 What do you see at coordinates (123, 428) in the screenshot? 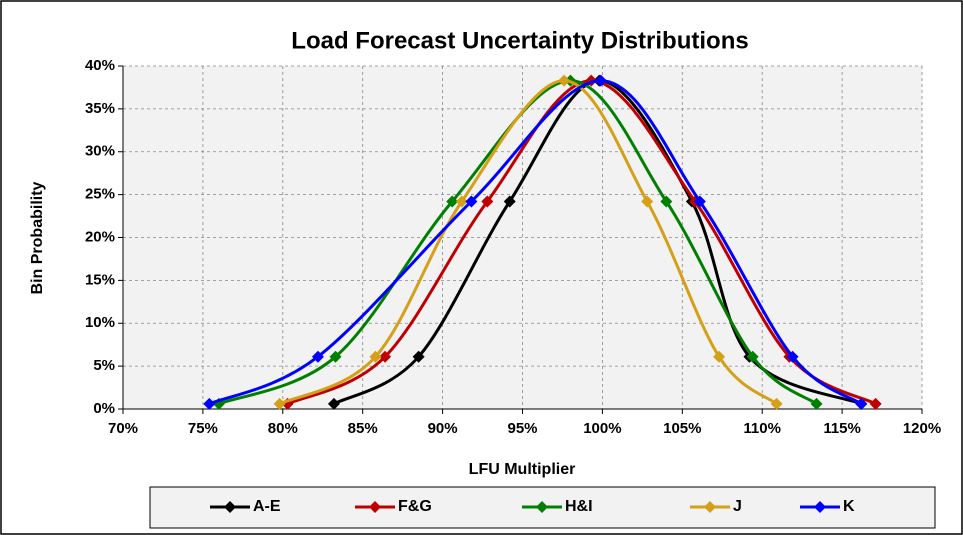
I see `x-tick-label: 70%` at bounding box center [123, 428].